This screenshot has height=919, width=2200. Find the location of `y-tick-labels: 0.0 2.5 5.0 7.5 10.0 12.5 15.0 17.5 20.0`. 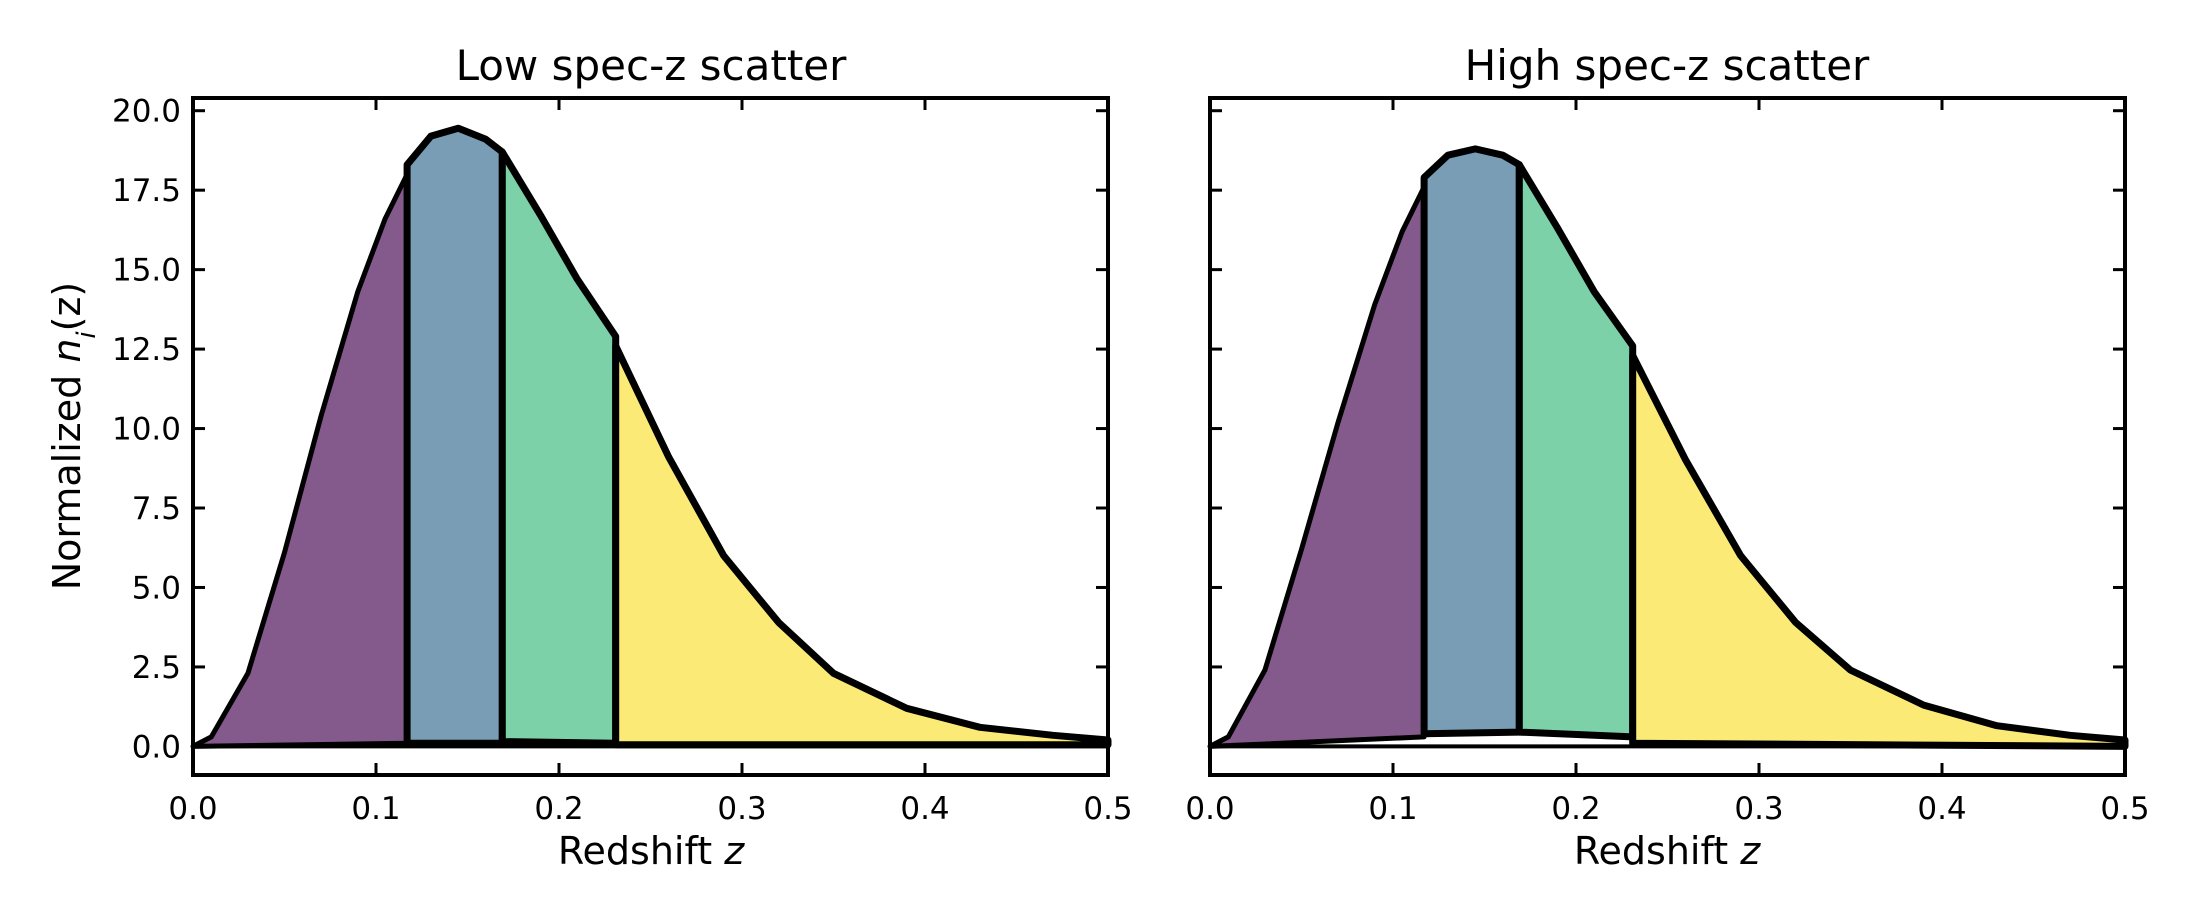

y-tick-labels: 0.0 2.5 5.0 7.5 10.0 12.5 15.0 17.5 20.0 is located at coordinates (146, 430).